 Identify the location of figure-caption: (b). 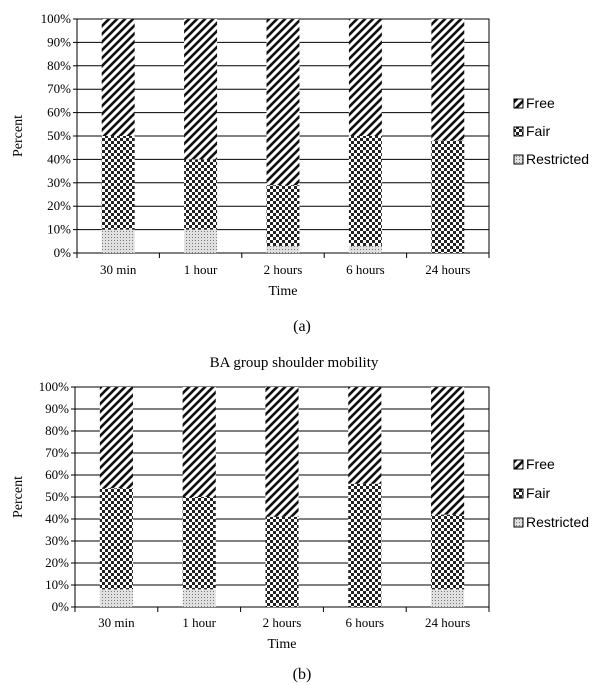
(302, 674).